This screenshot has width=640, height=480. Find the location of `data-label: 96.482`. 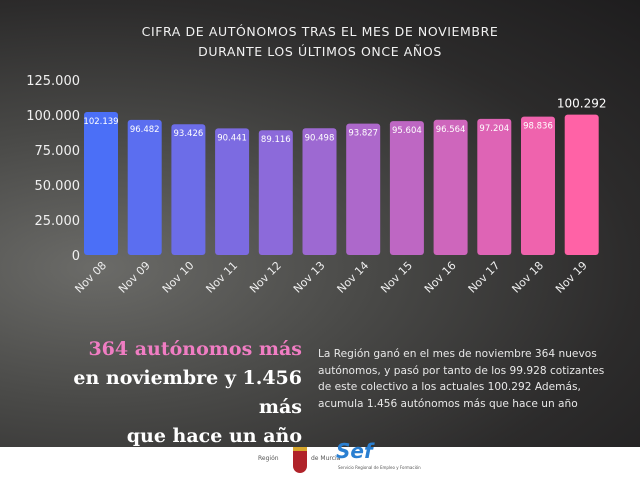

data-label: 96.482 is located at coordinates (145, 130).